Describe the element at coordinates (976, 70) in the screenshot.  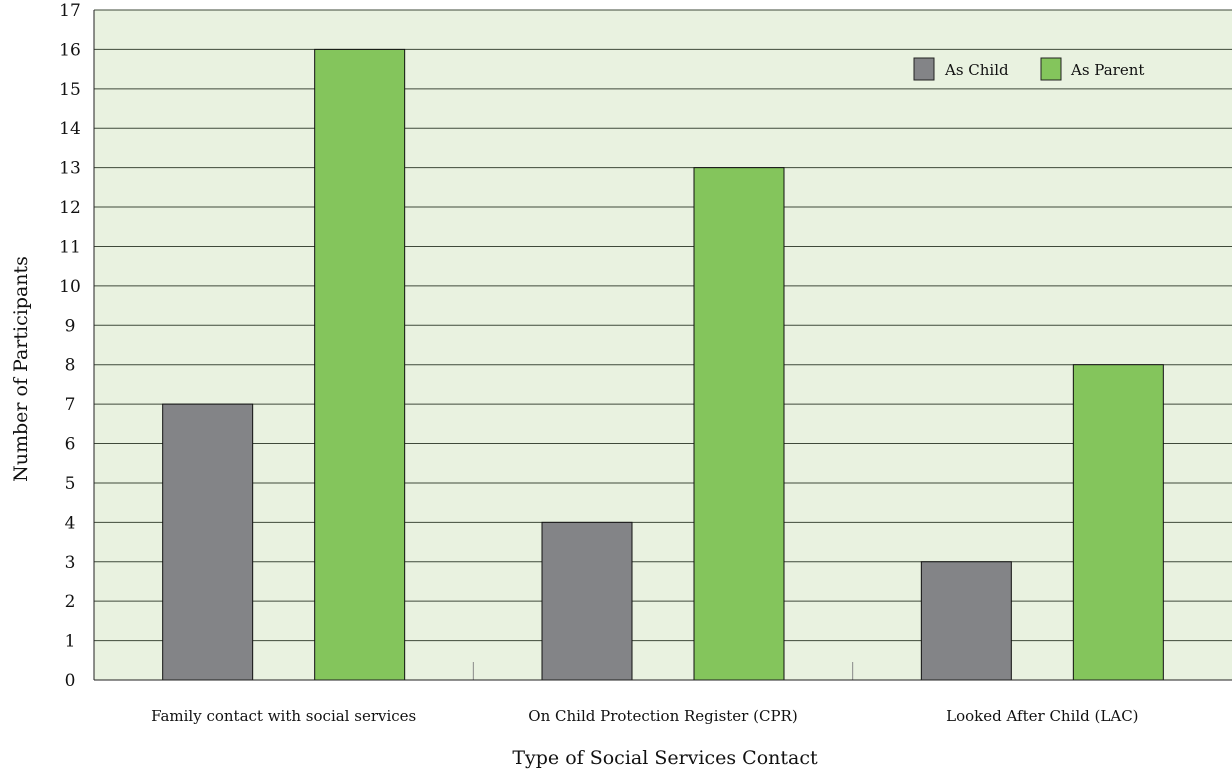
I see `legend-label-as-child: As Child` at that location.